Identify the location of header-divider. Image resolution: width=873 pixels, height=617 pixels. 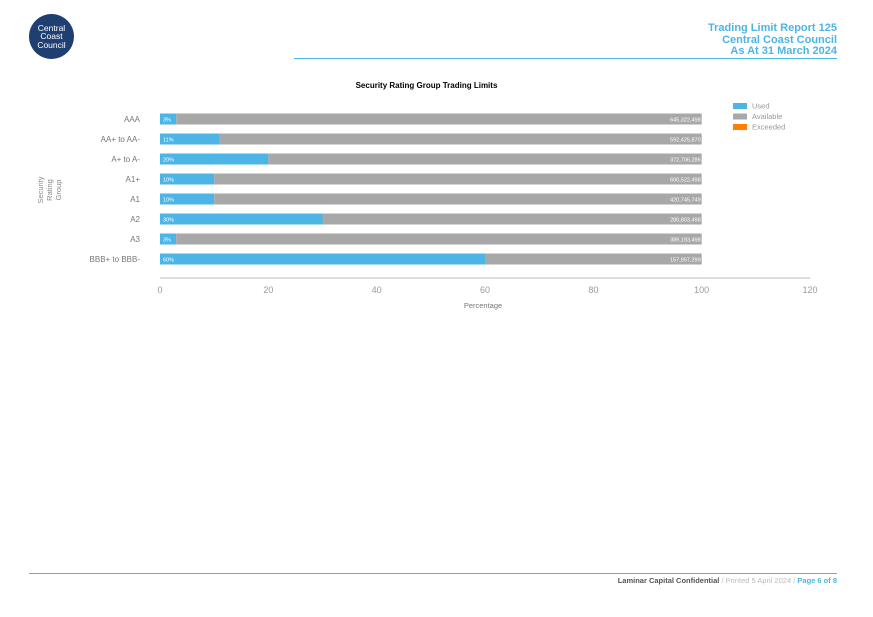
(565, 58).